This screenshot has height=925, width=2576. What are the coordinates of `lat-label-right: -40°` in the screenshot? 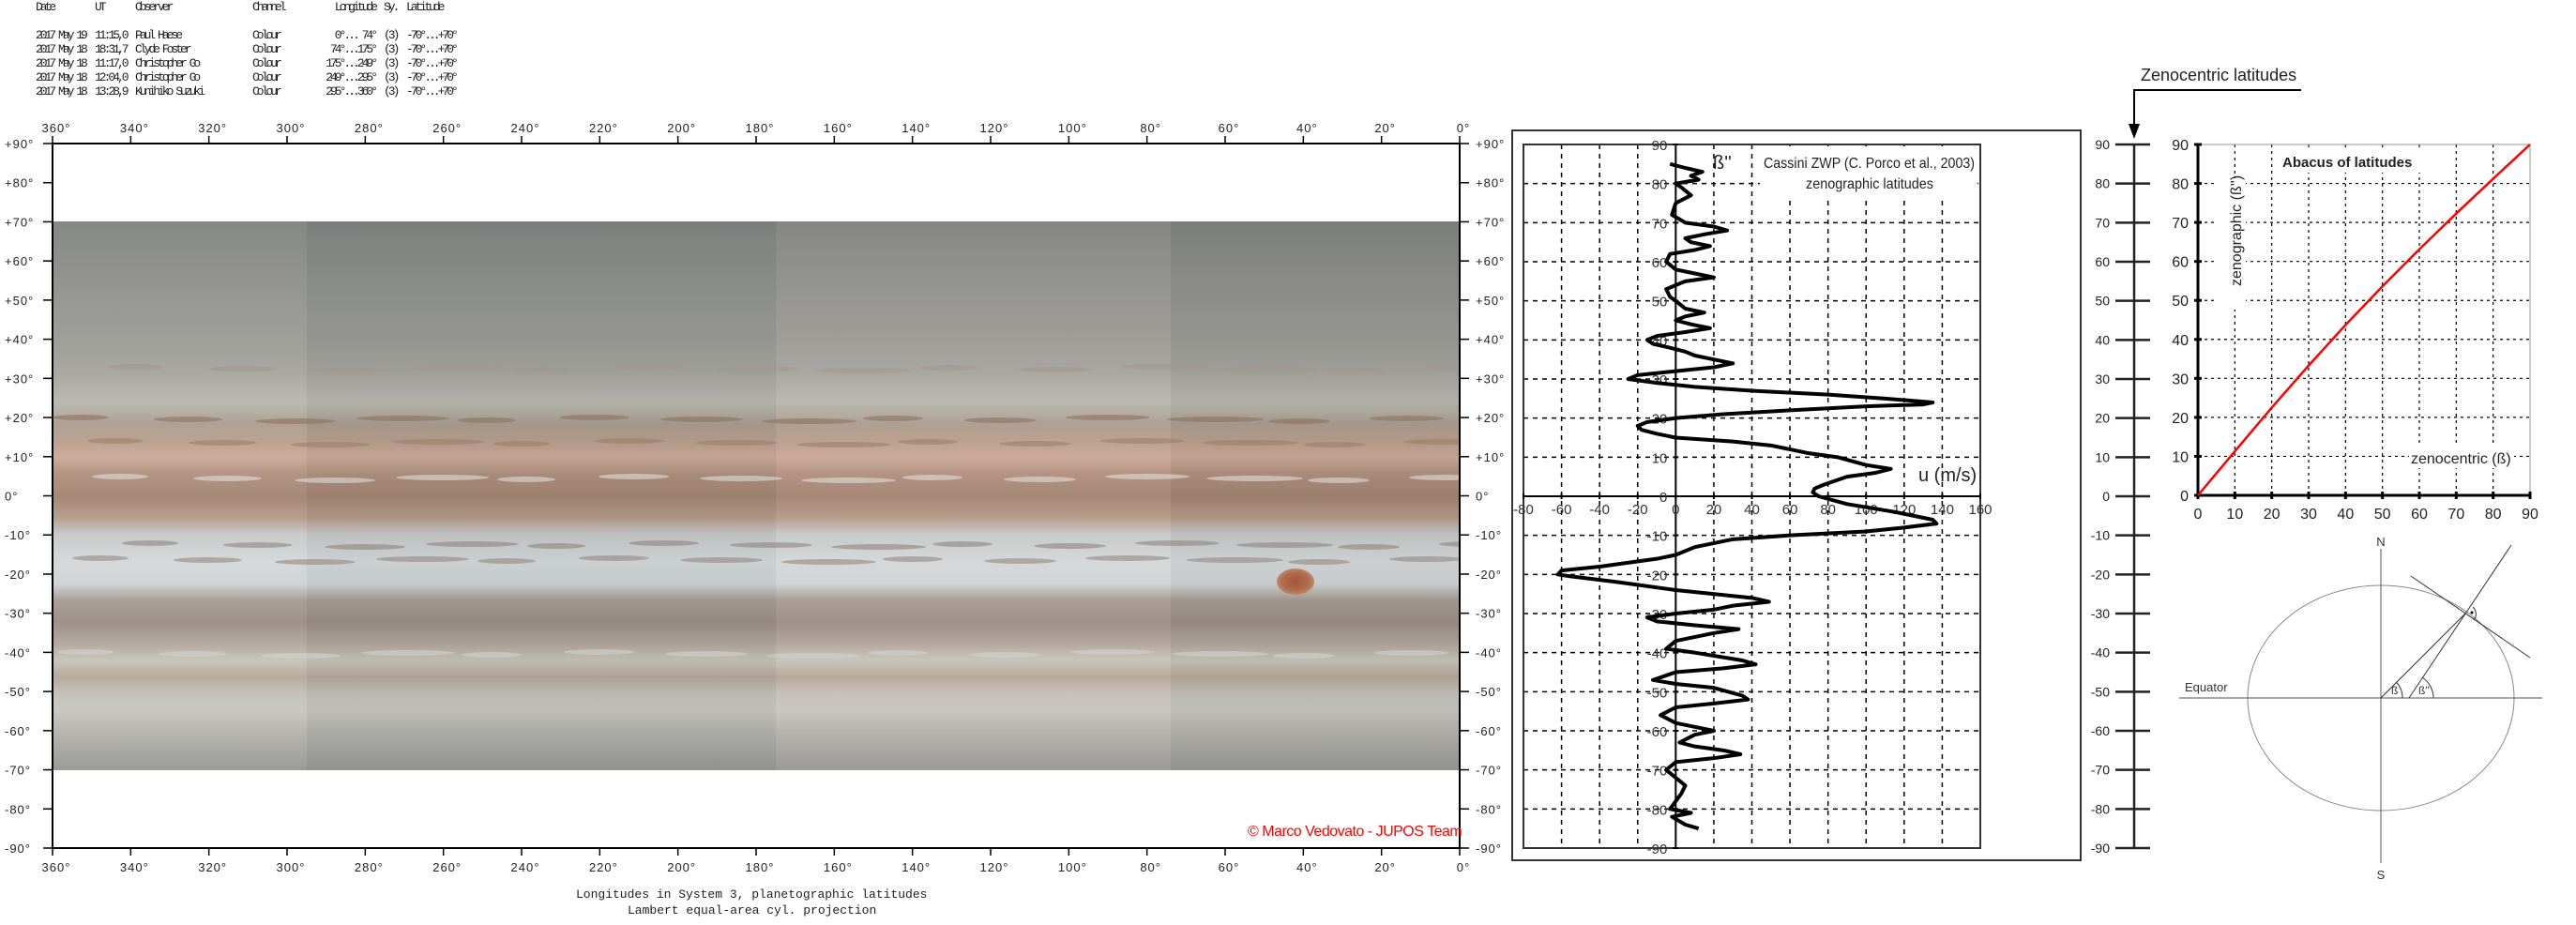 It's located at (1489, 652).